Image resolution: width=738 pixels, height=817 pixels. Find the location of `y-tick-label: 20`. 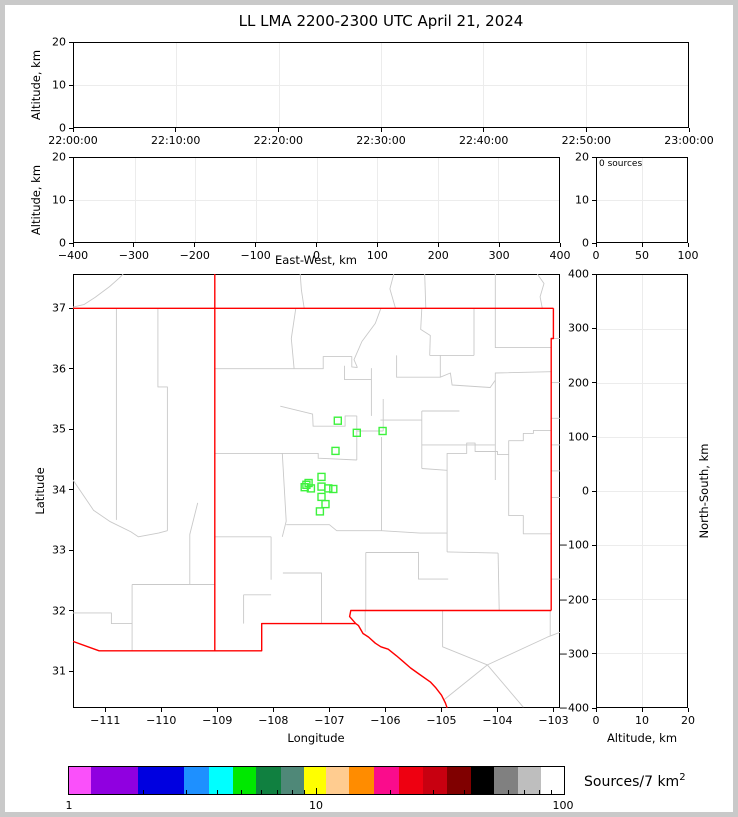

y-tick-label: 20 is located at coordinates (59, 157).